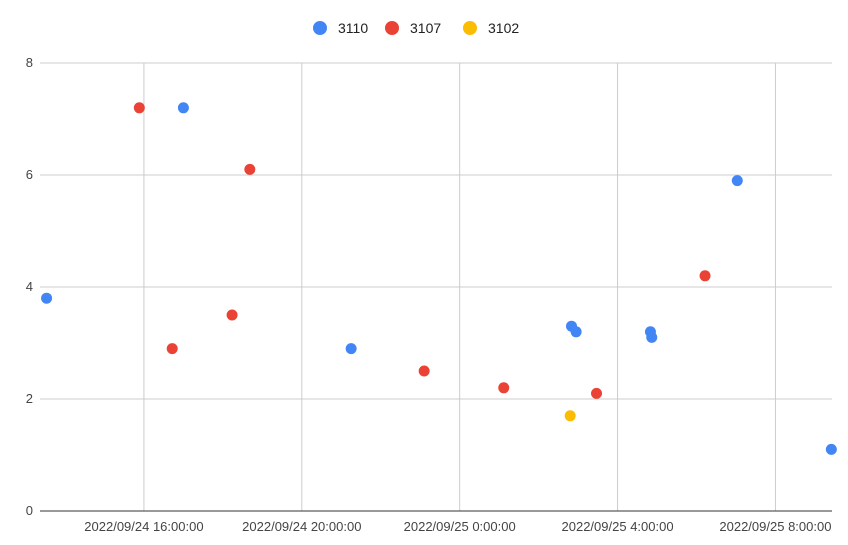 The height and width of the screenshot is (545, 848). Describe the element at coordinates (29, 398) in the screenshot. I see `y-tick-label: 2` at that location.